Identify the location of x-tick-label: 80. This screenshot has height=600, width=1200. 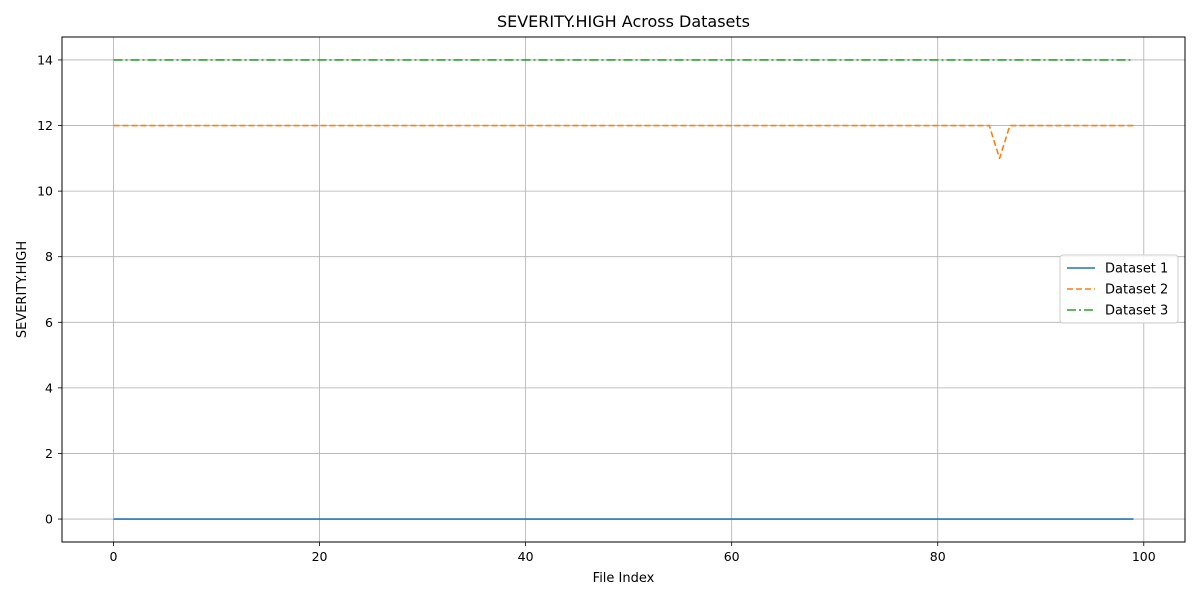
(938, 556).